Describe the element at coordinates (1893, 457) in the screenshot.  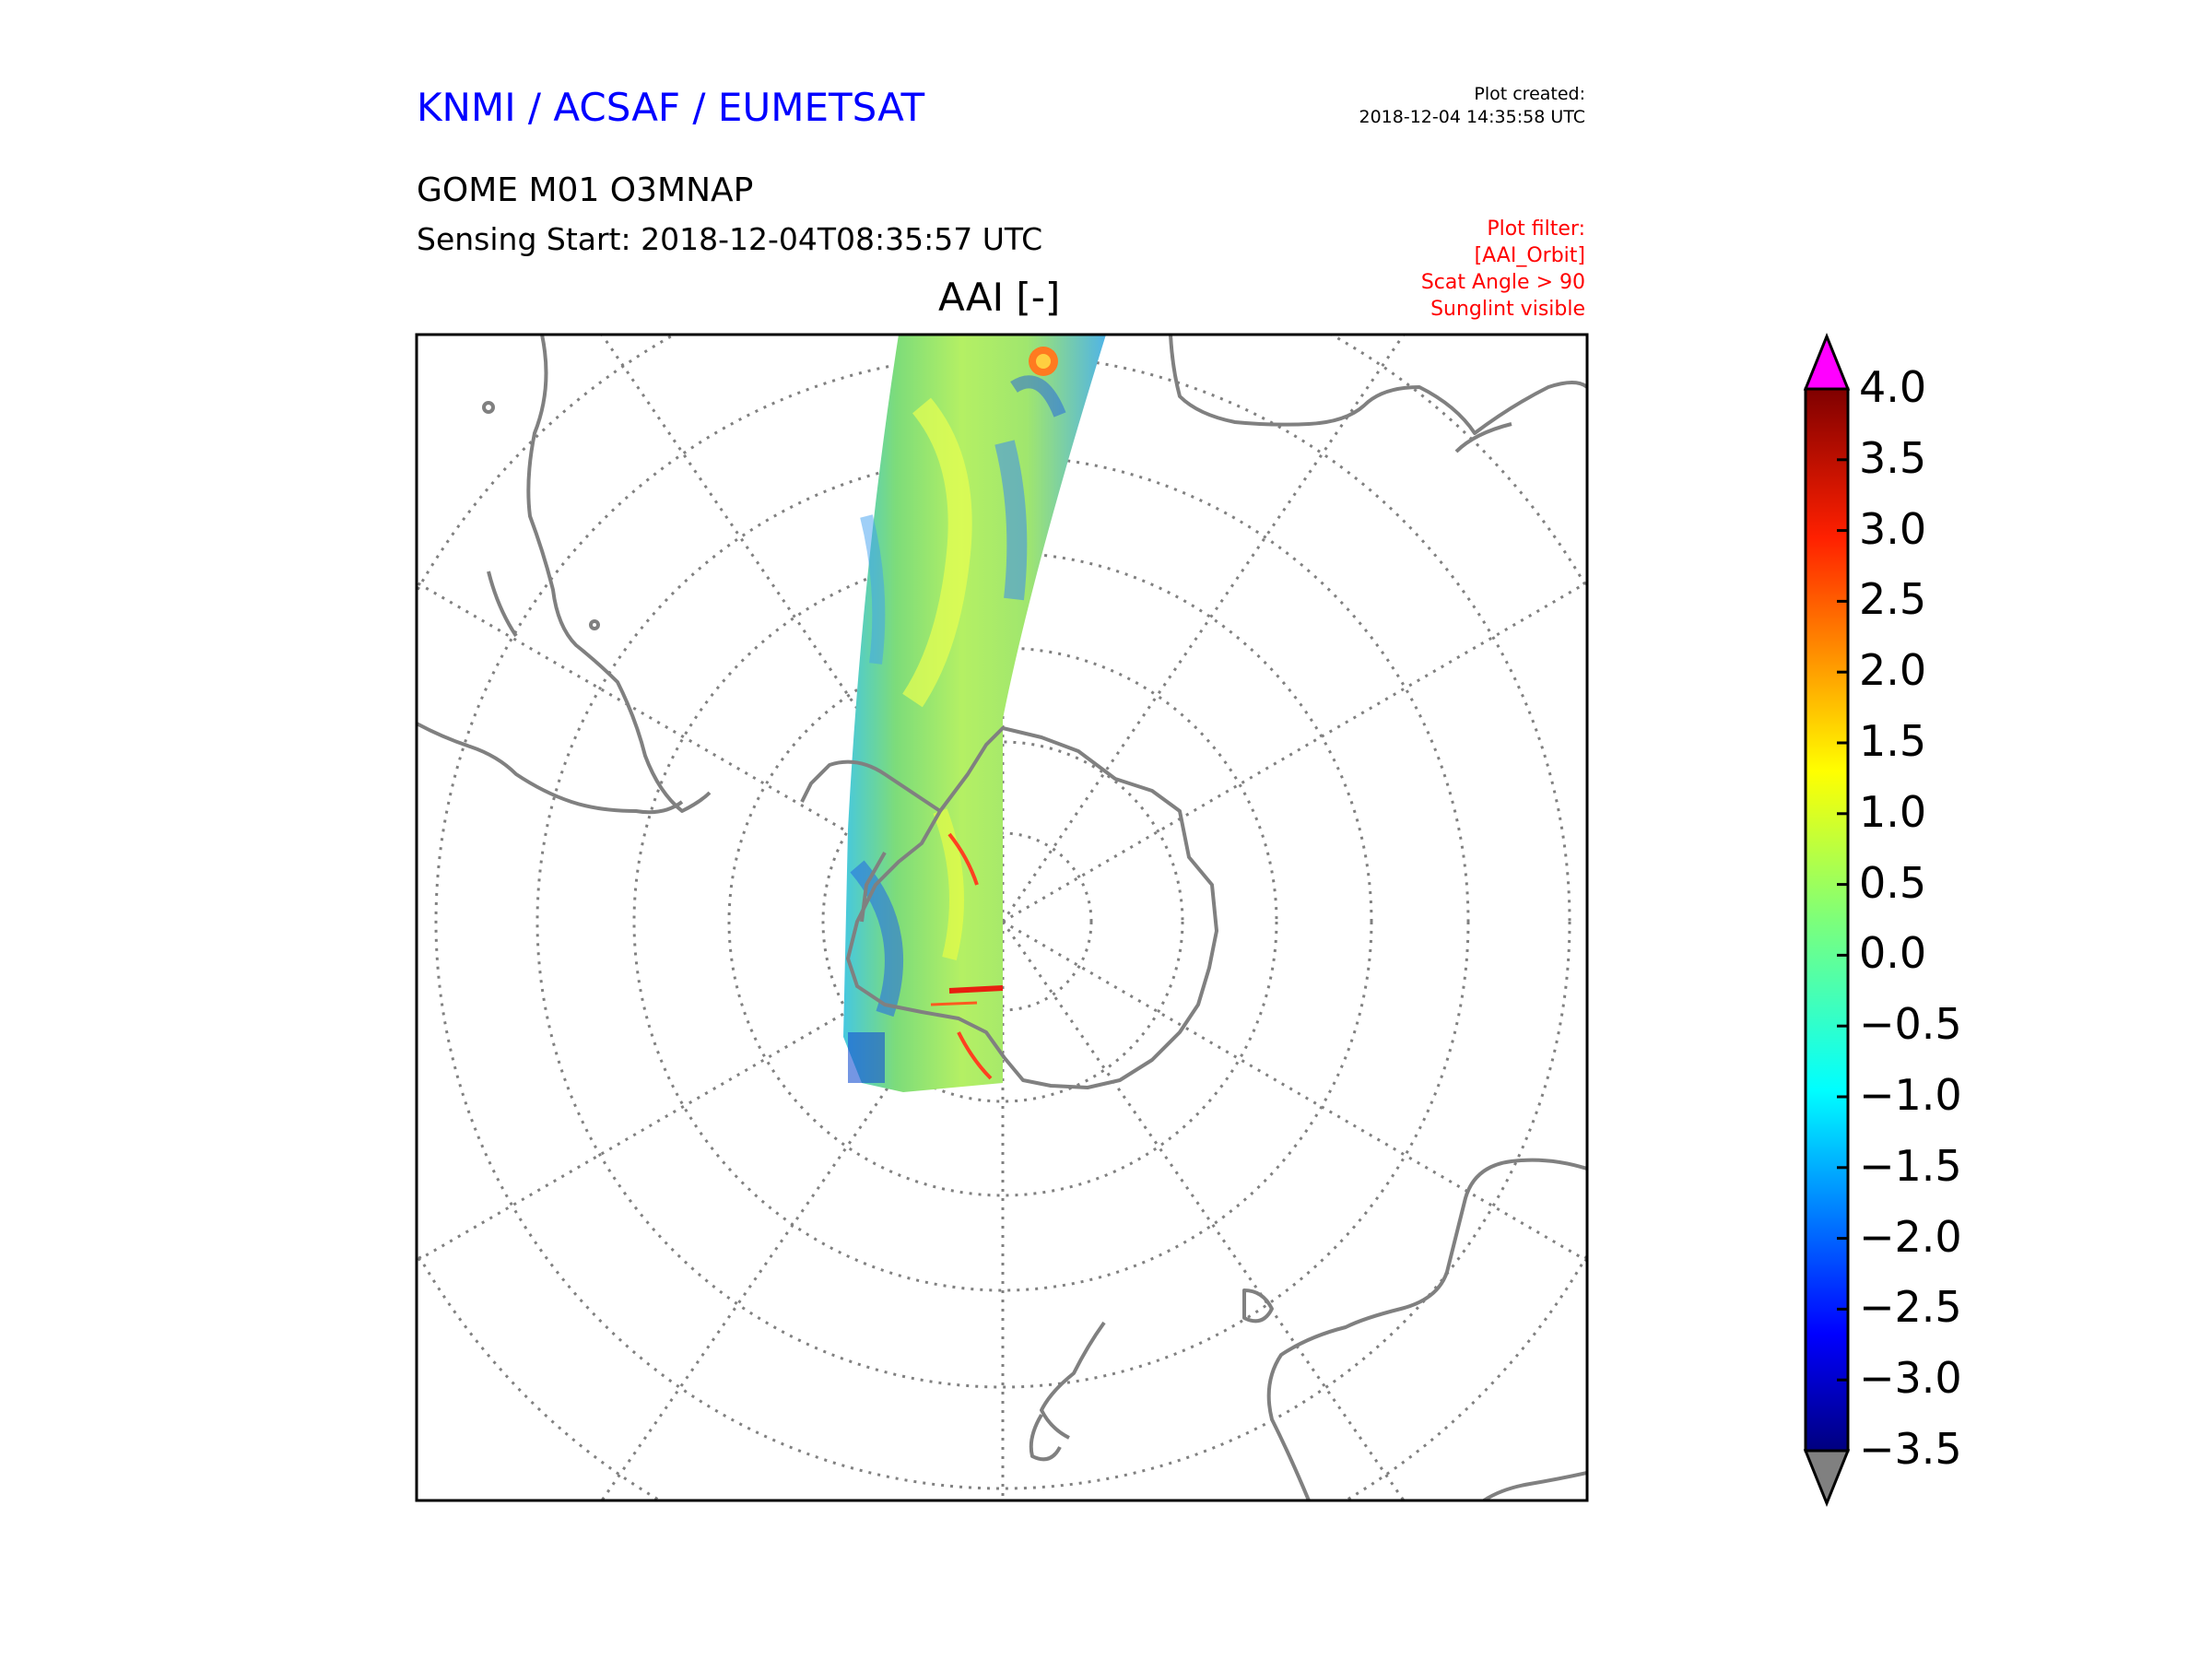
I see `colorbar-tick-label: 3.5` at that location.